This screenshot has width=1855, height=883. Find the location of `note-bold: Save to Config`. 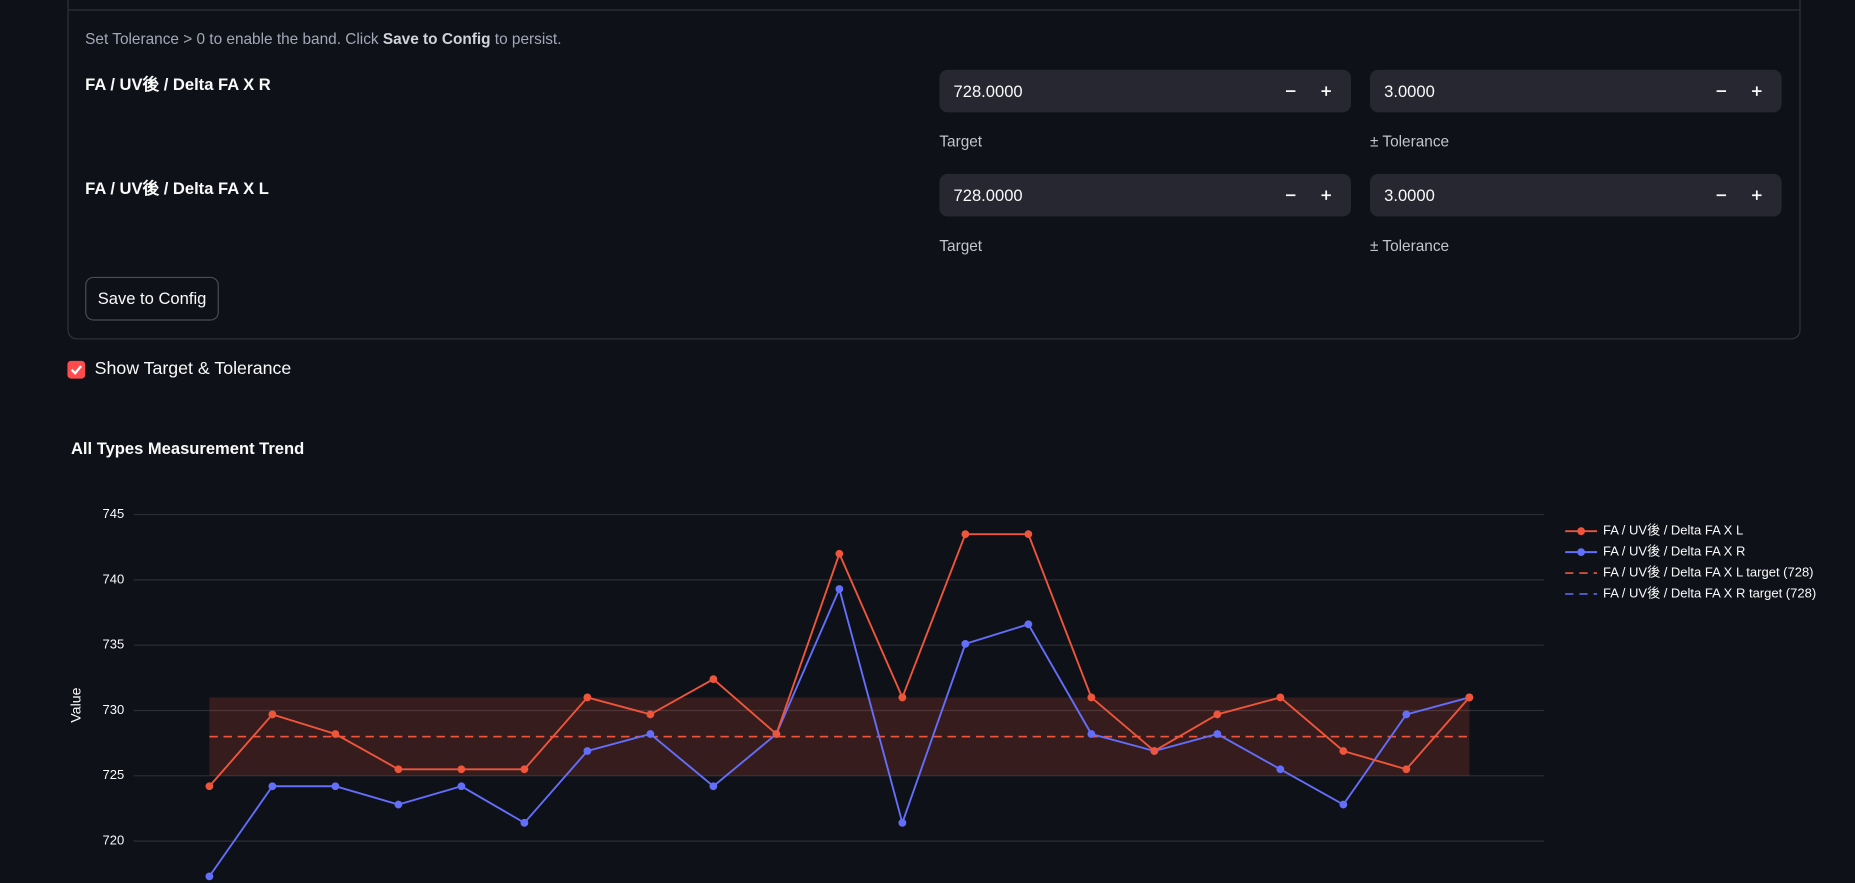

note-bold: Save to Config is located at coordinates (436, 38).